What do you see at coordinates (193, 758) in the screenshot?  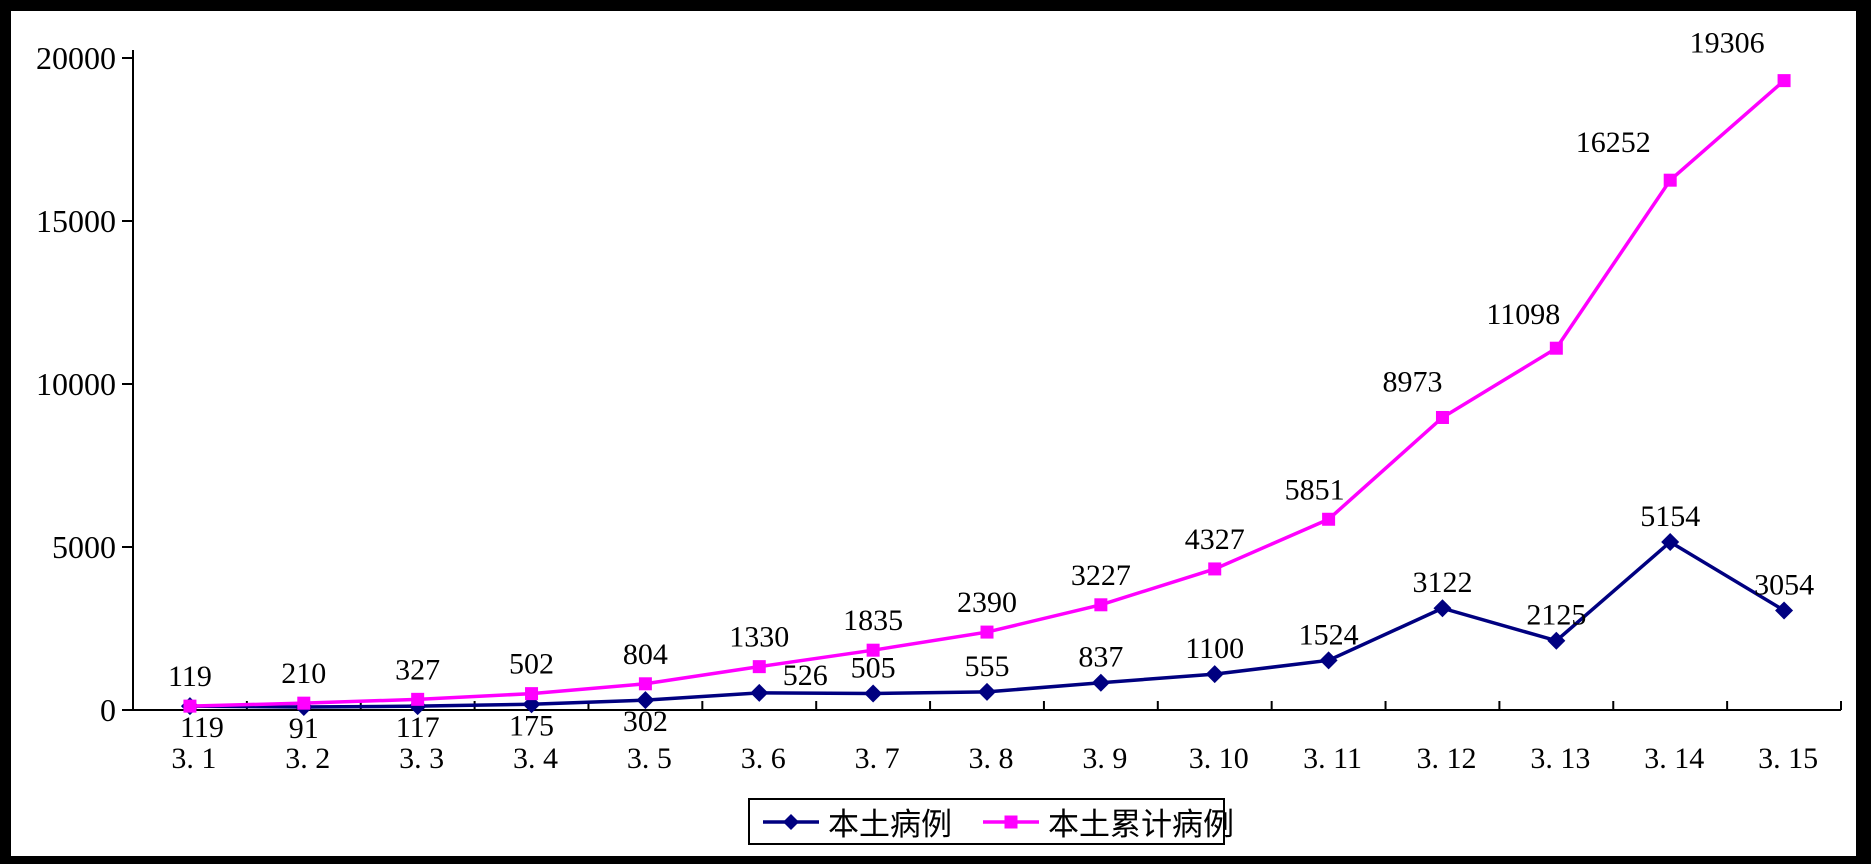 I see `x-tick-label: 3. 1` at bounding box center [193, 758].